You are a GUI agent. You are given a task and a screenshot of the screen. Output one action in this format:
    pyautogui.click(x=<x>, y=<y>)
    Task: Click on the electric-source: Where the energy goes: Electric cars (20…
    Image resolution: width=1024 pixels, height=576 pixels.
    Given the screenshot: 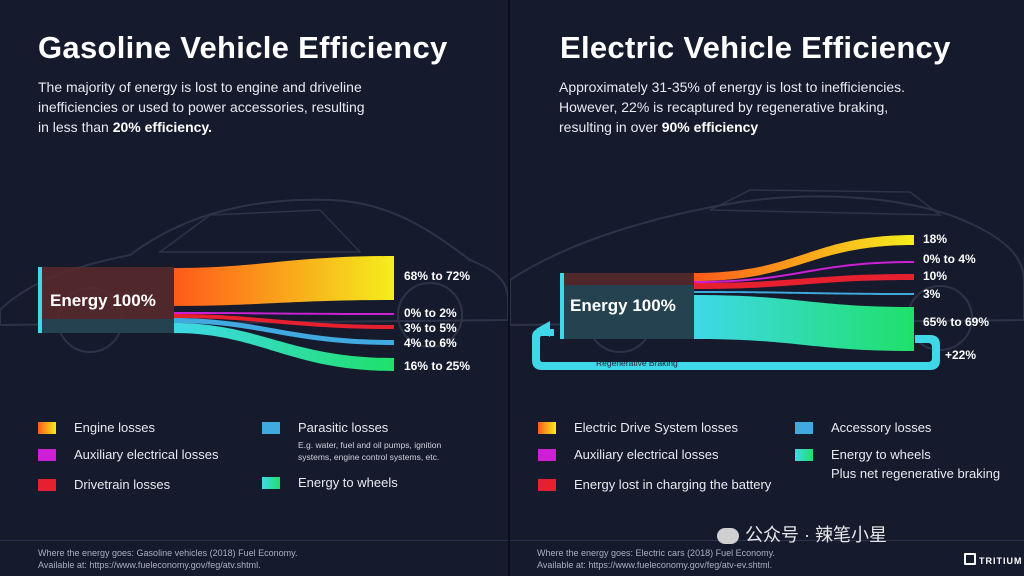 What is the action you would take?
    pyautogui.click(x=656, y=559)
    